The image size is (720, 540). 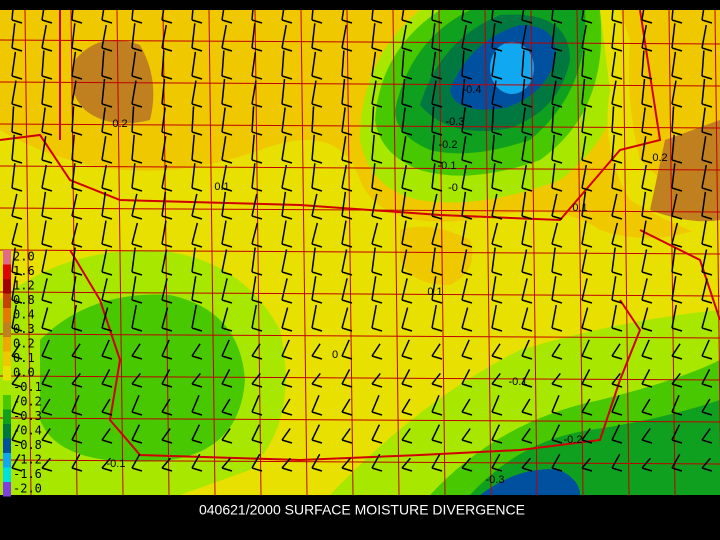 I want to click on legend-label: -1.2, so click(x=27, y=460).